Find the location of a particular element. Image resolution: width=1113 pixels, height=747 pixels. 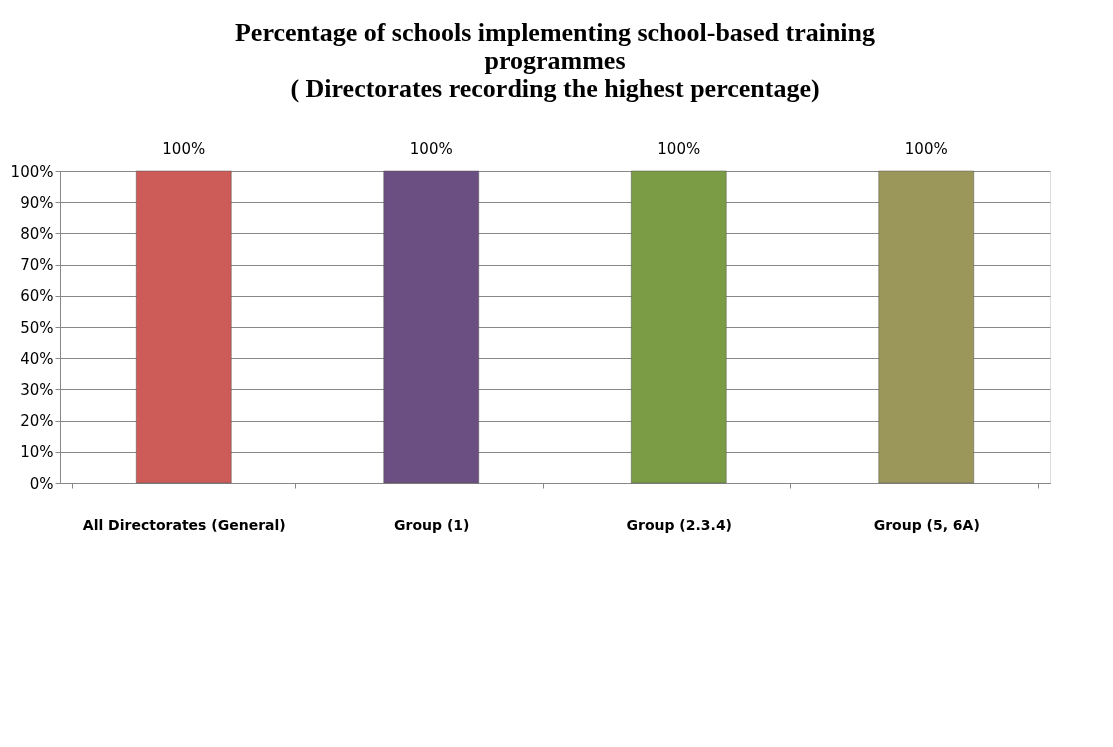

y-tick-label: 60% is located at coordinates (37, 296).